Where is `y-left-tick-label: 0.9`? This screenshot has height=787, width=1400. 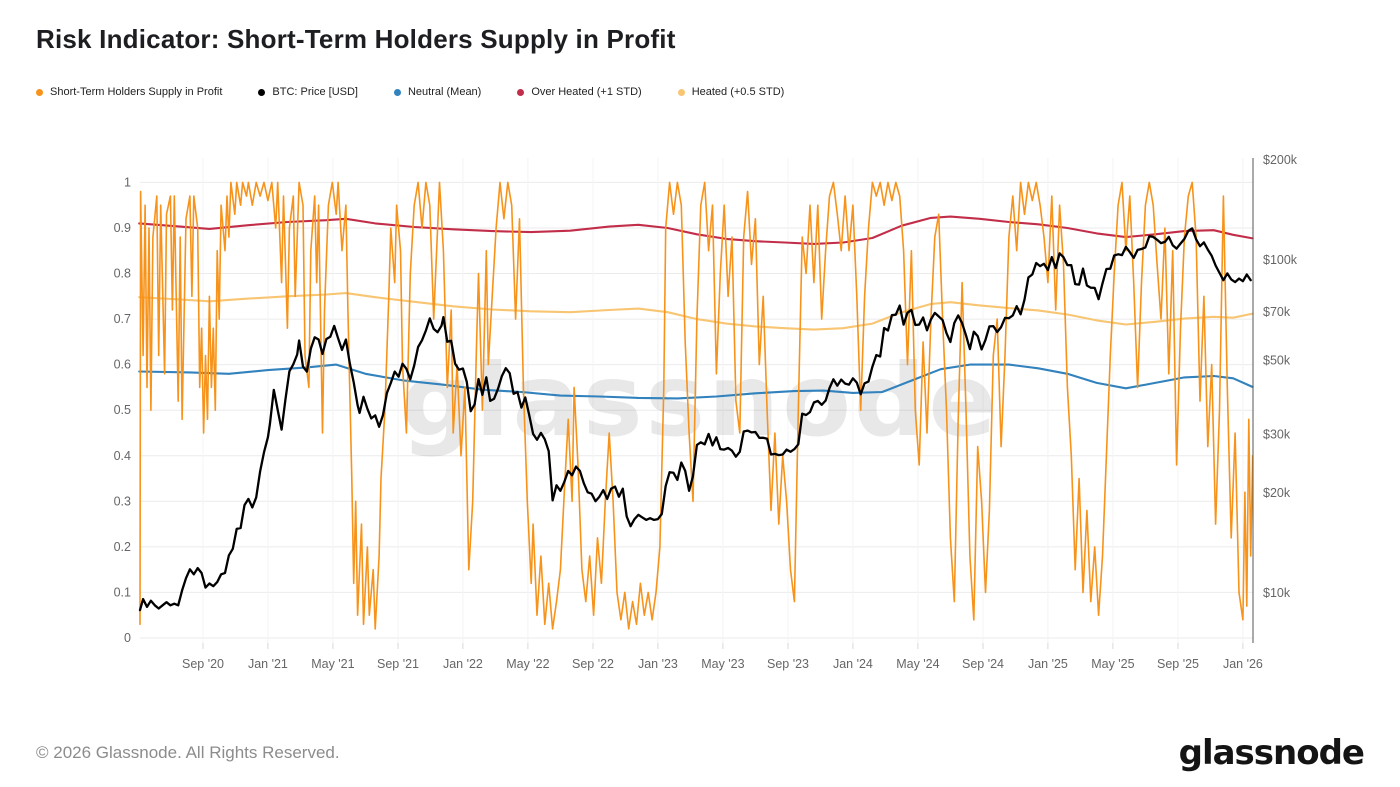
y-left-tick-label: 0.9 is located at coordinates (122, 228).